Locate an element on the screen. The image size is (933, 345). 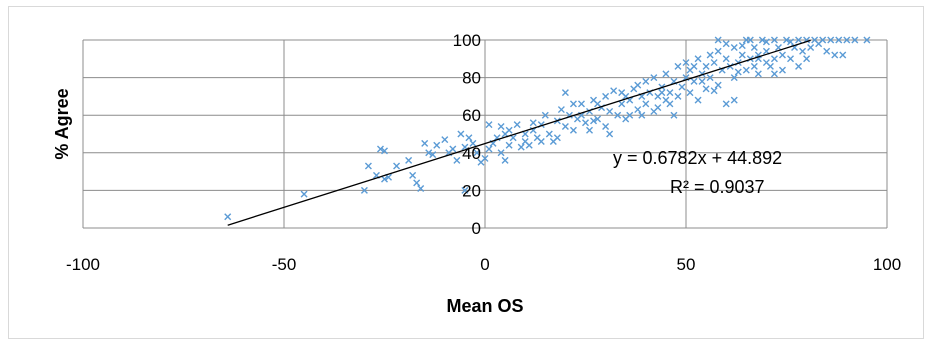
y-tick-label: 40 is located at coordinates (471, 153).